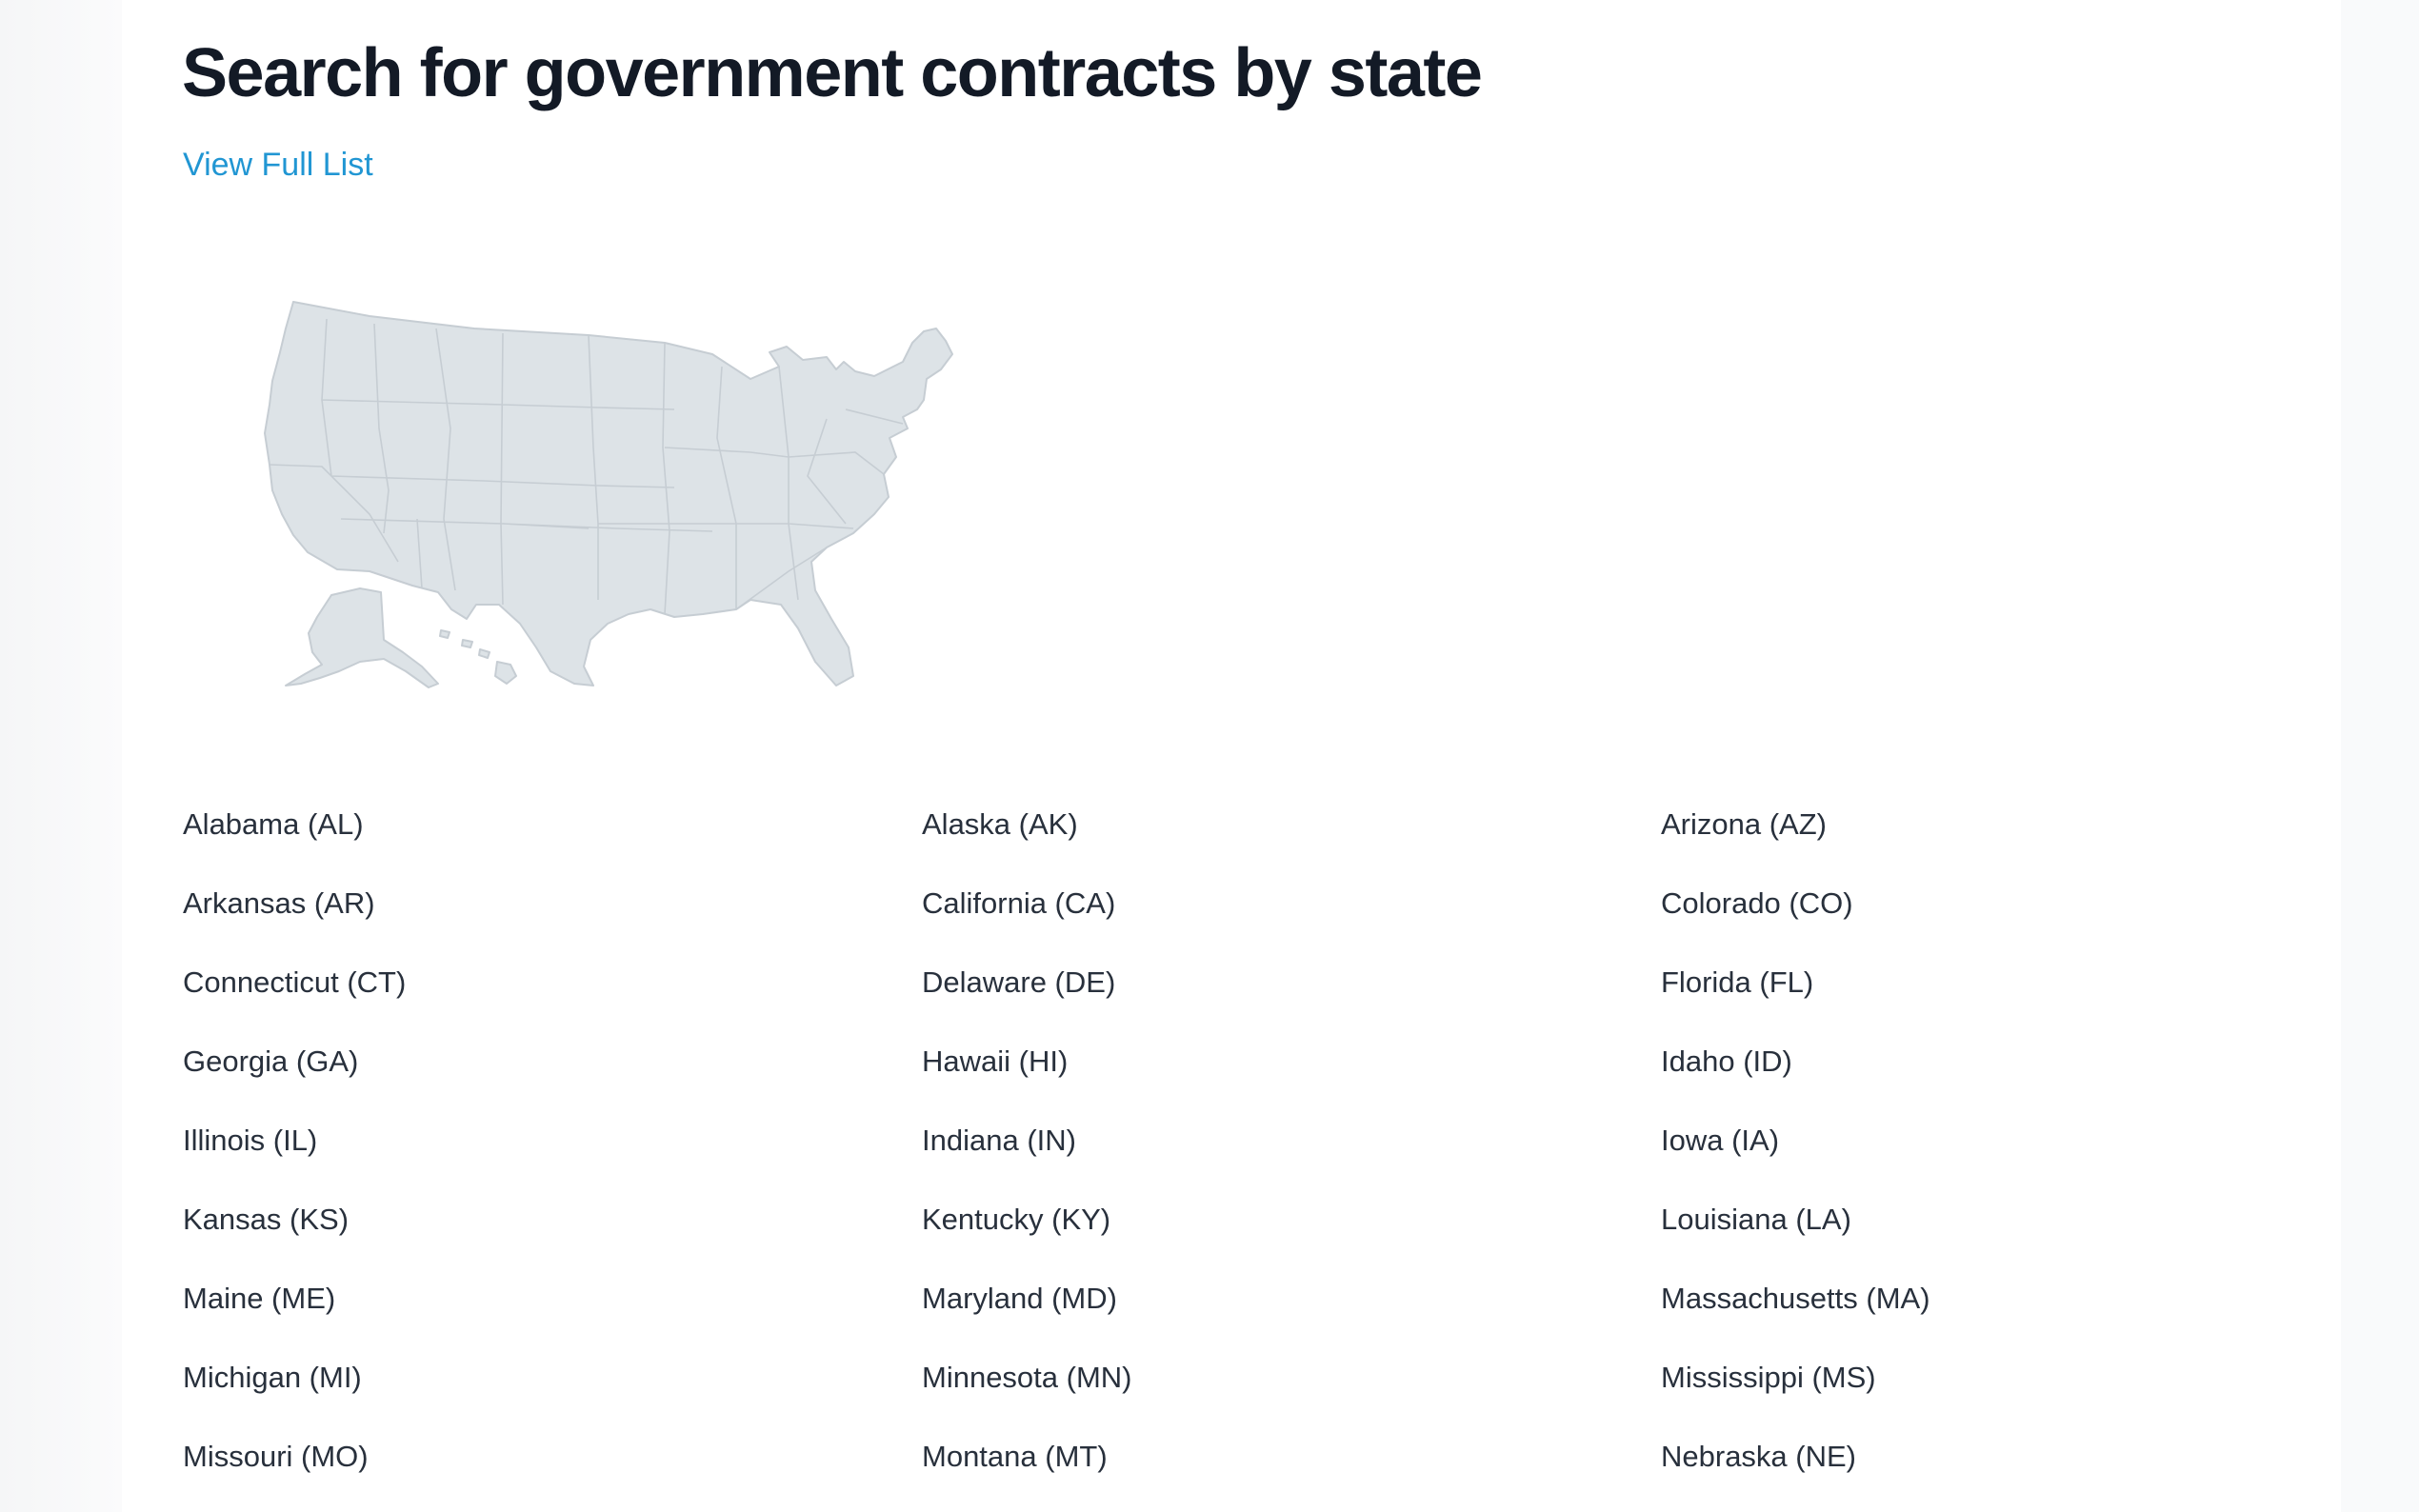 Image resolution: width=2419 pixels, height=1512 pixels. I want to click on page-title: Search for government contracts by state, so click(832, 73).